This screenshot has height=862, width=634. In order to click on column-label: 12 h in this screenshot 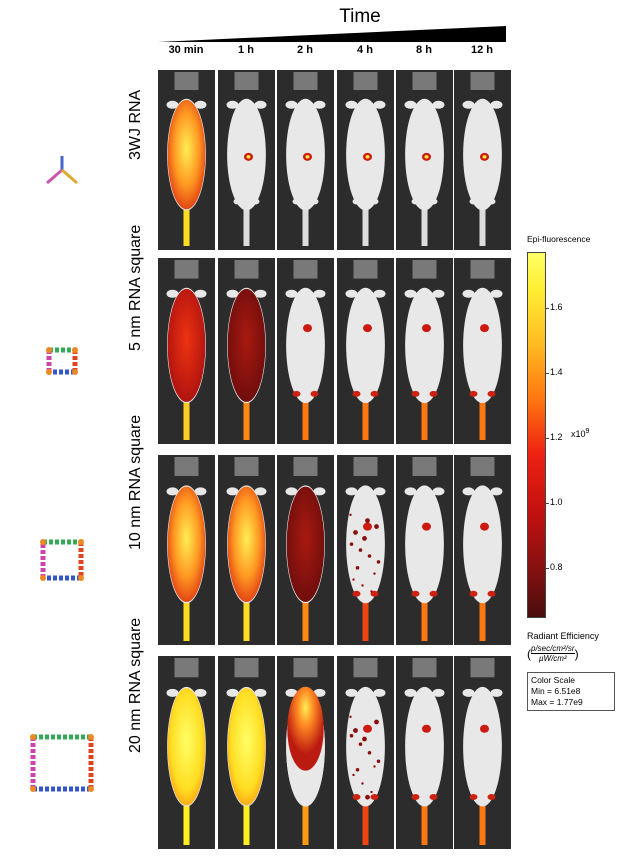, I will do `click(481, 50)`.